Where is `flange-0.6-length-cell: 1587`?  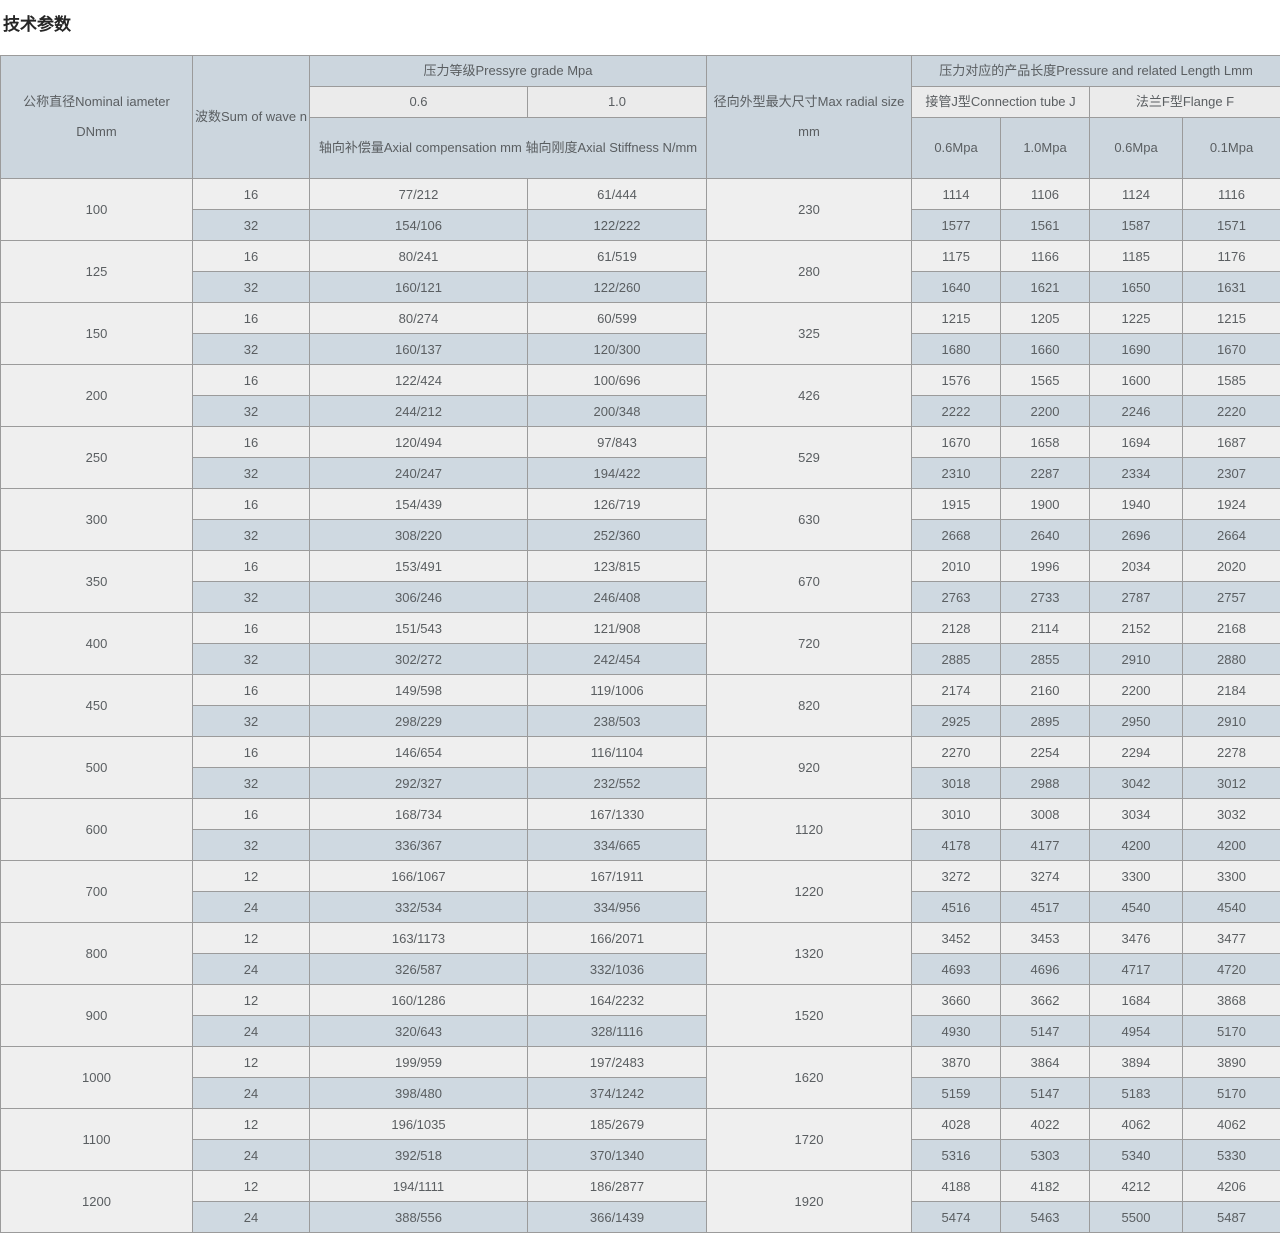
flange-0.6-length-cell: 1587 is located at coordinates (1136, 225).